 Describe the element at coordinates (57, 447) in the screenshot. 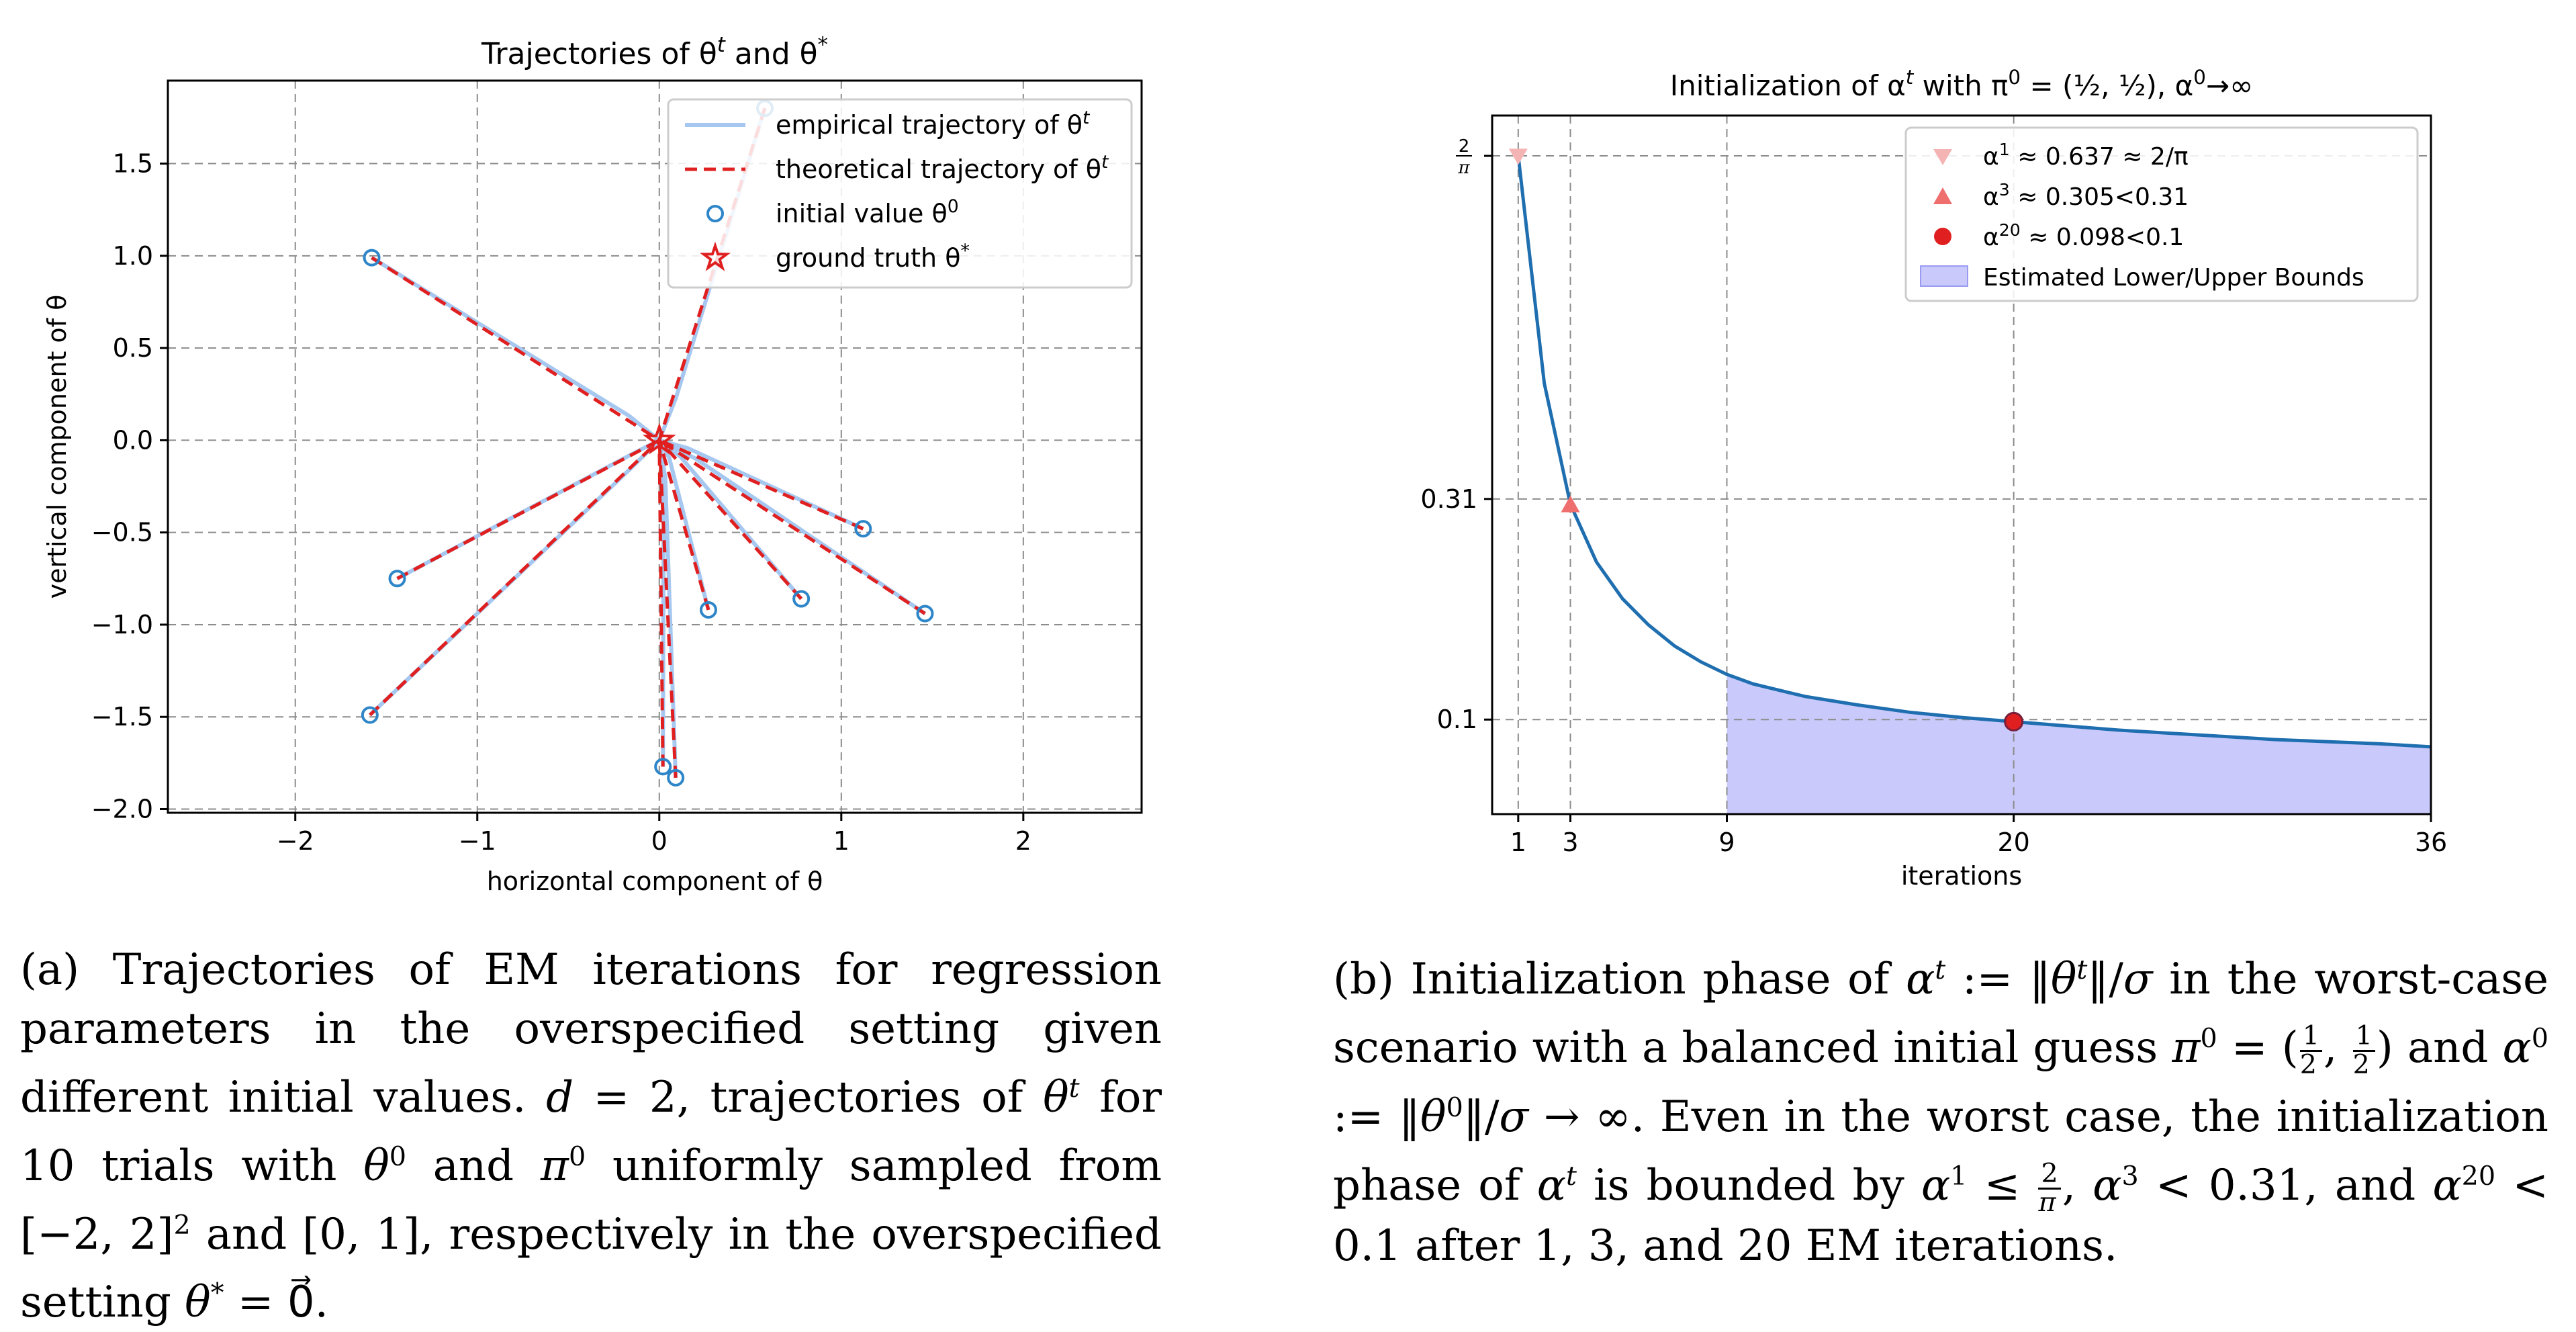

I see `y-axis-label: vertical component of θ` at that location.